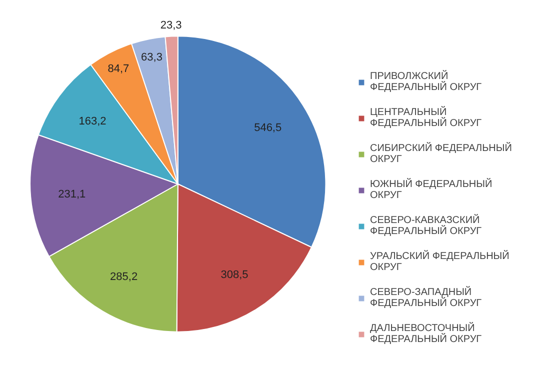 This screenshot has height=367, width=547. I want to click on legend-label: ПРИВОЛЖСКИЙ ФЕДЕРАЛЬНЫЙ ОКРУГ, so click(426, 82).